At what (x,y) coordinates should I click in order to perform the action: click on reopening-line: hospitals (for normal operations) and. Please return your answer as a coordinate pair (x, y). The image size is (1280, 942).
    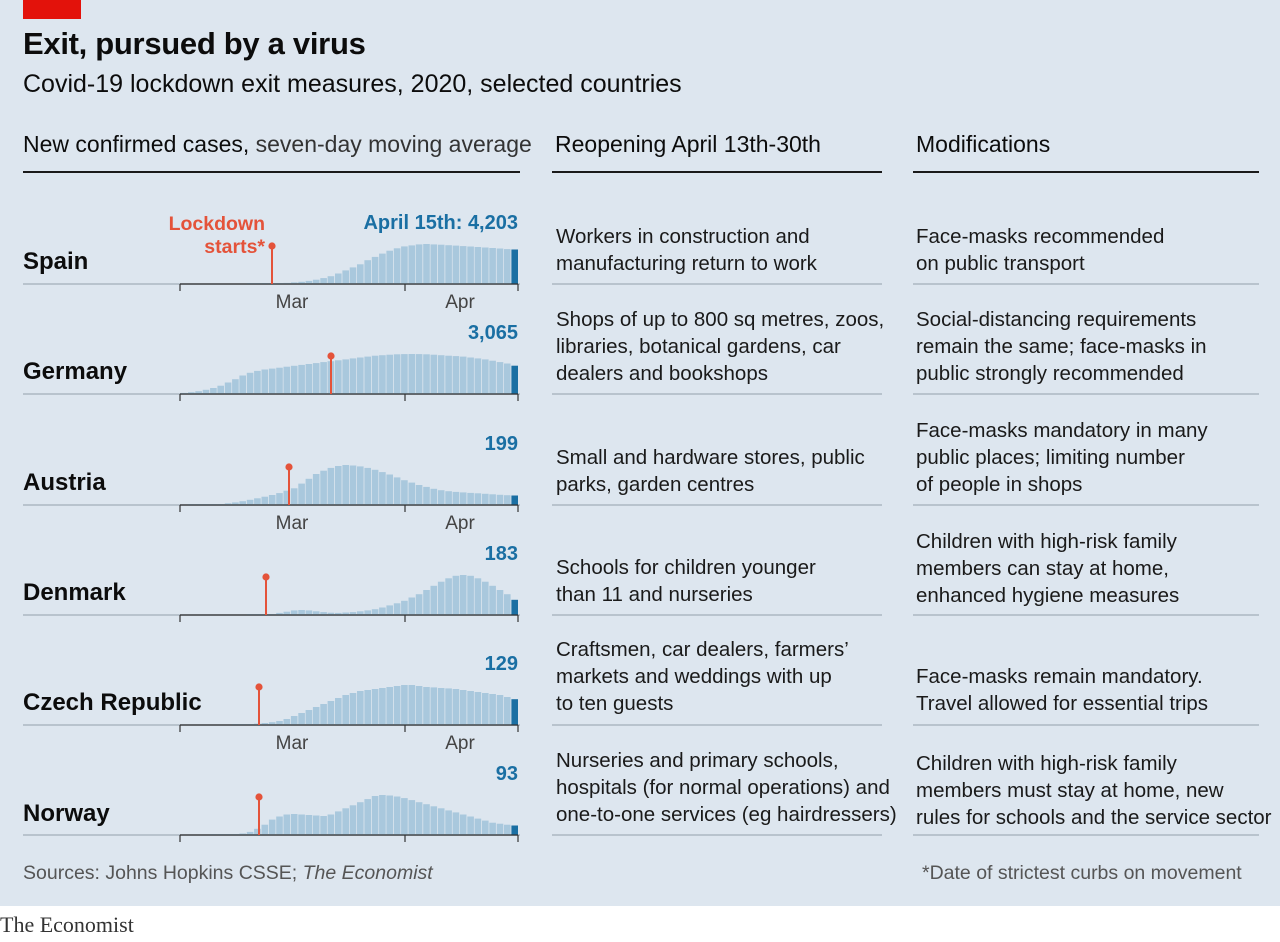
    Looking at the image, I should click on (723, 787).